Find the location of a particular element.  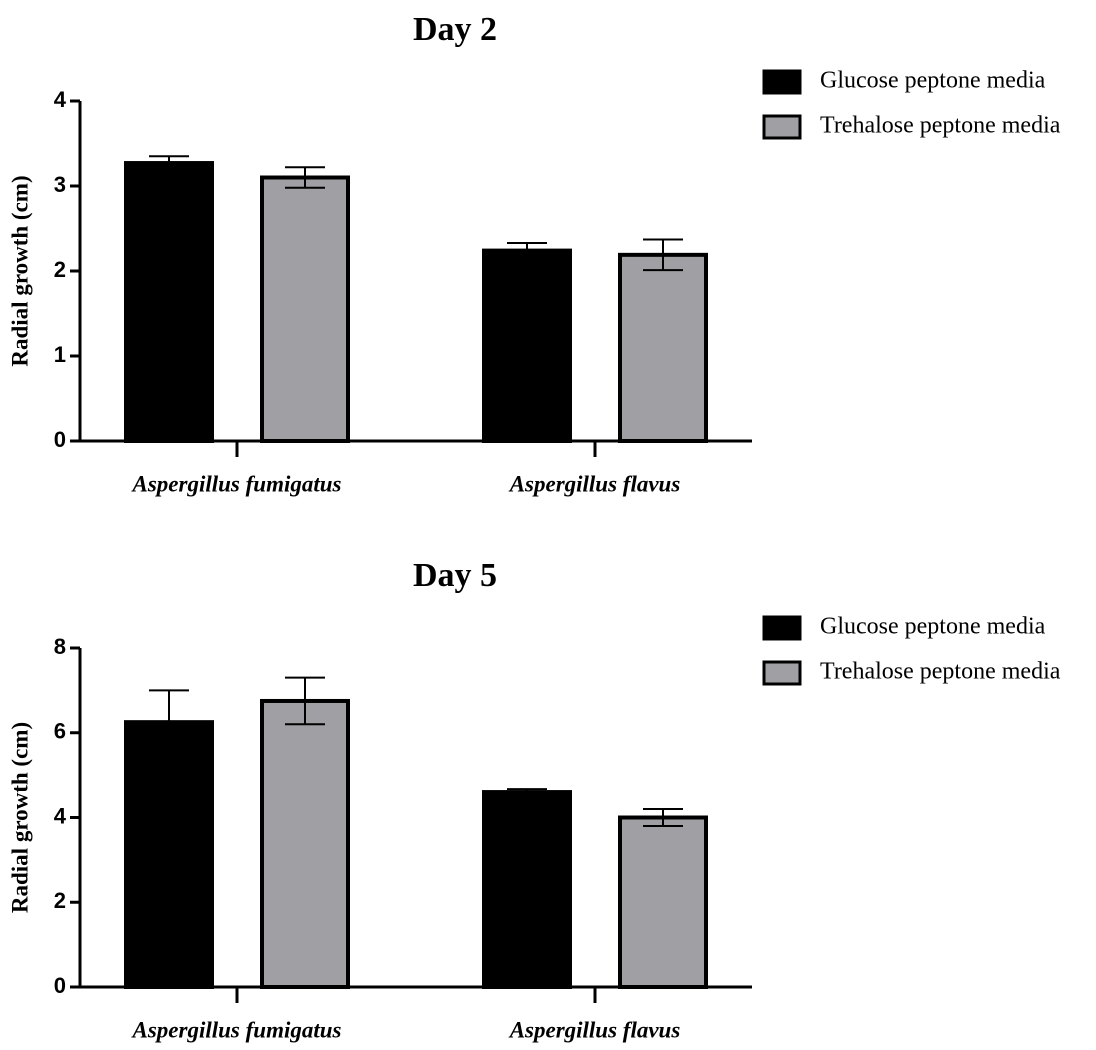

y-tick-label: 6 is located at coordinates (60, 731).